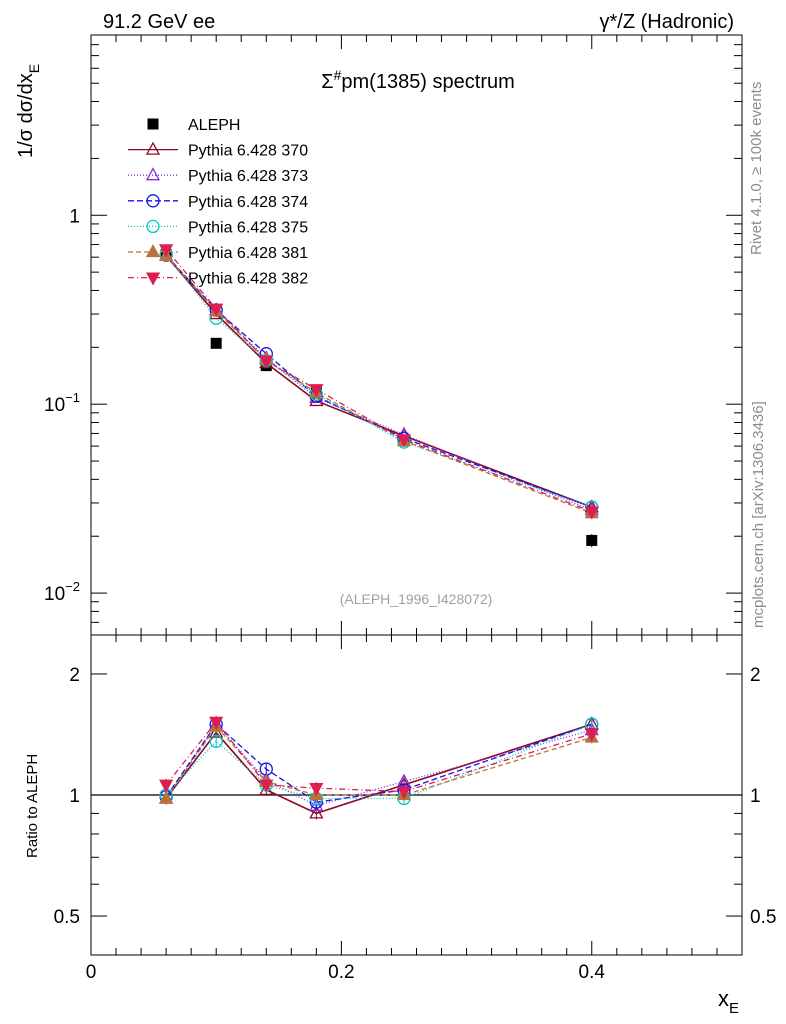 This screenshot has width=786, height=1024. I want to click on x-axis-label: xE, so click(728, 1001).